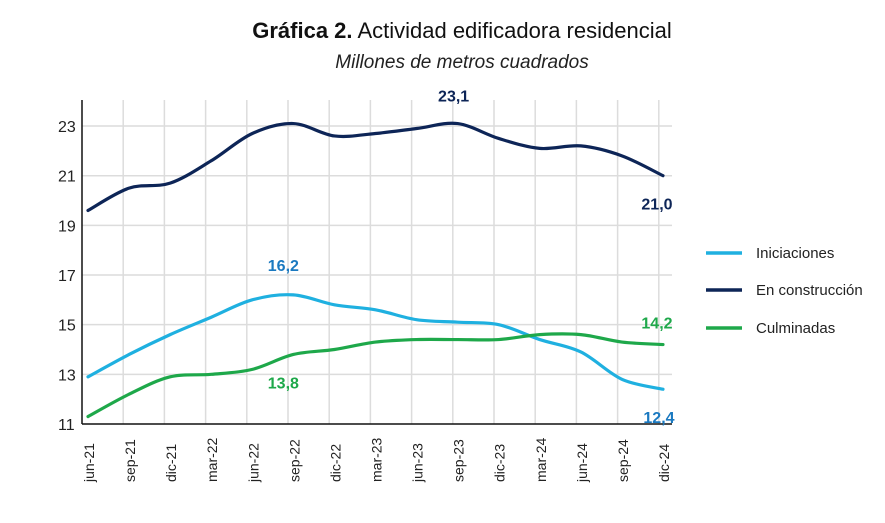 The height and width of the screenshot is (523, 885). I want to click on y-tick-label: 21, so click(67, 177).